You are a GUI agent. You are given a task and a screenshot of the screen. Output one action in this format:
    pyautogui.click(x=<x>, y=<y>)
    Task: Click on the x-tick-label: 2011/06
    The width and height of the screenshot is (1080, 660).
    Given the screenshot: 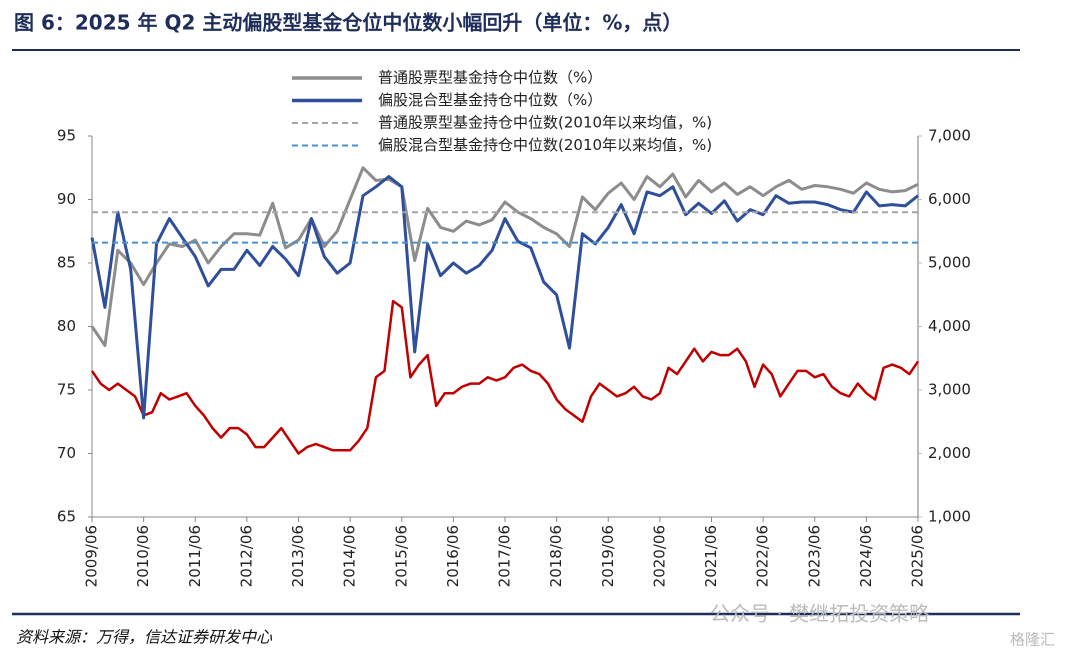 What is the action you would take?
    pyautogui.click(x=195, y=556)
    